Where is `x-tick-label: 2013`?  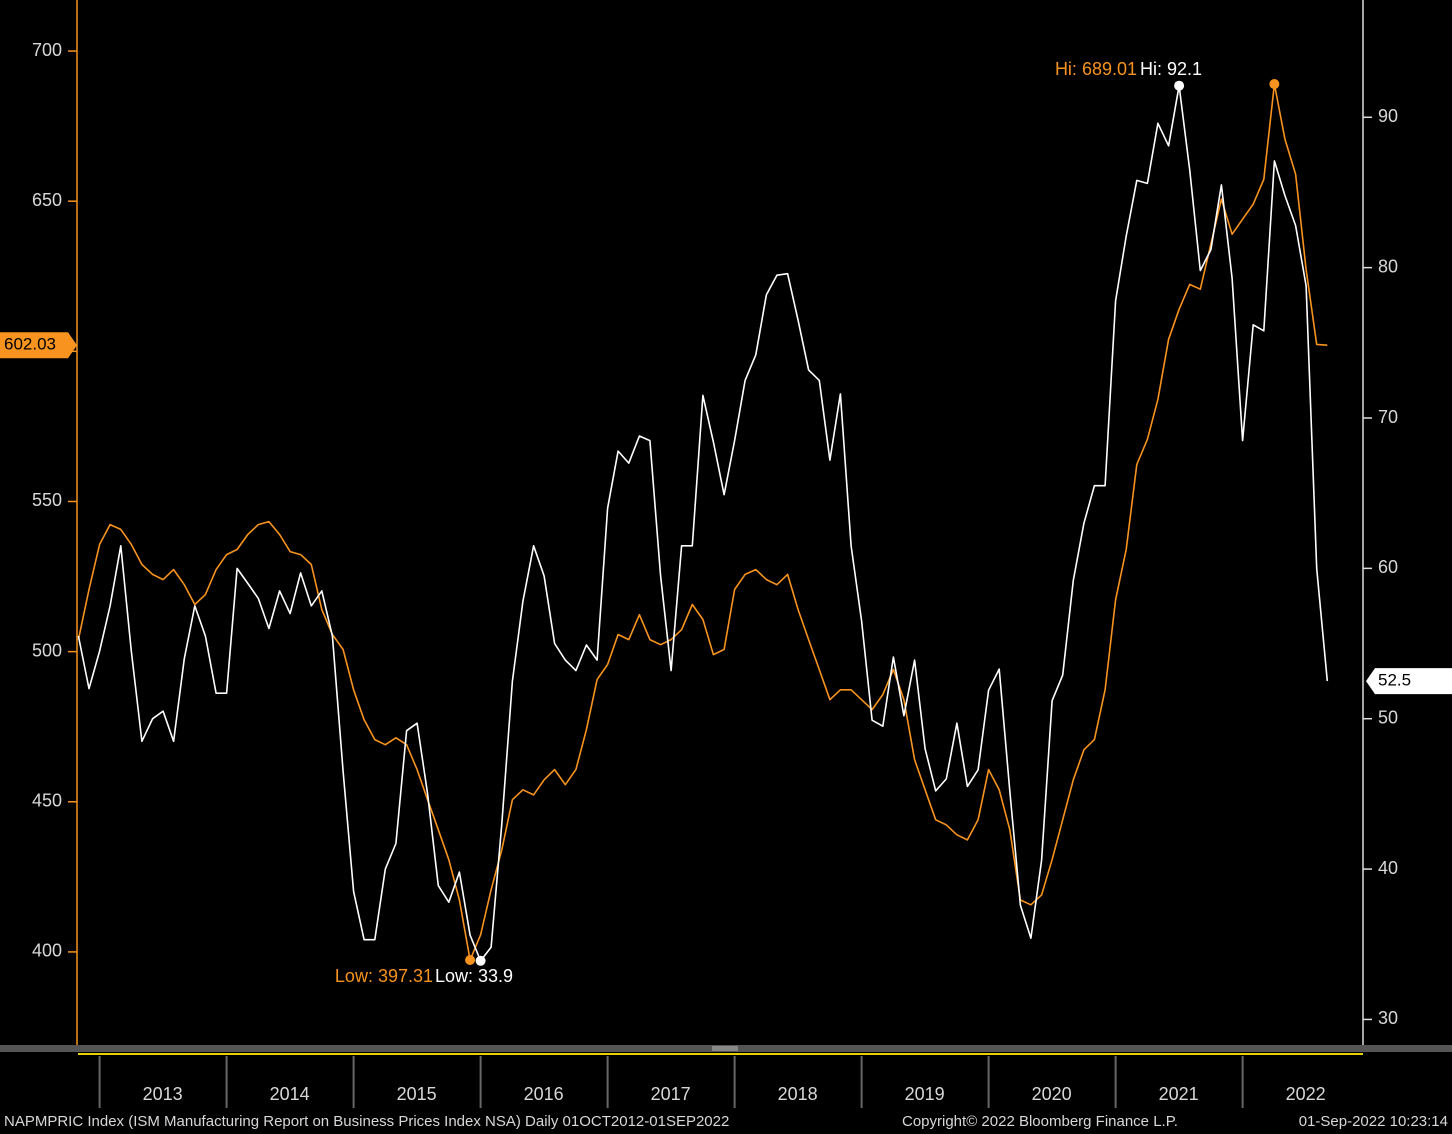
x-tick-label: 2013 is located at coordinates (163, 1094).